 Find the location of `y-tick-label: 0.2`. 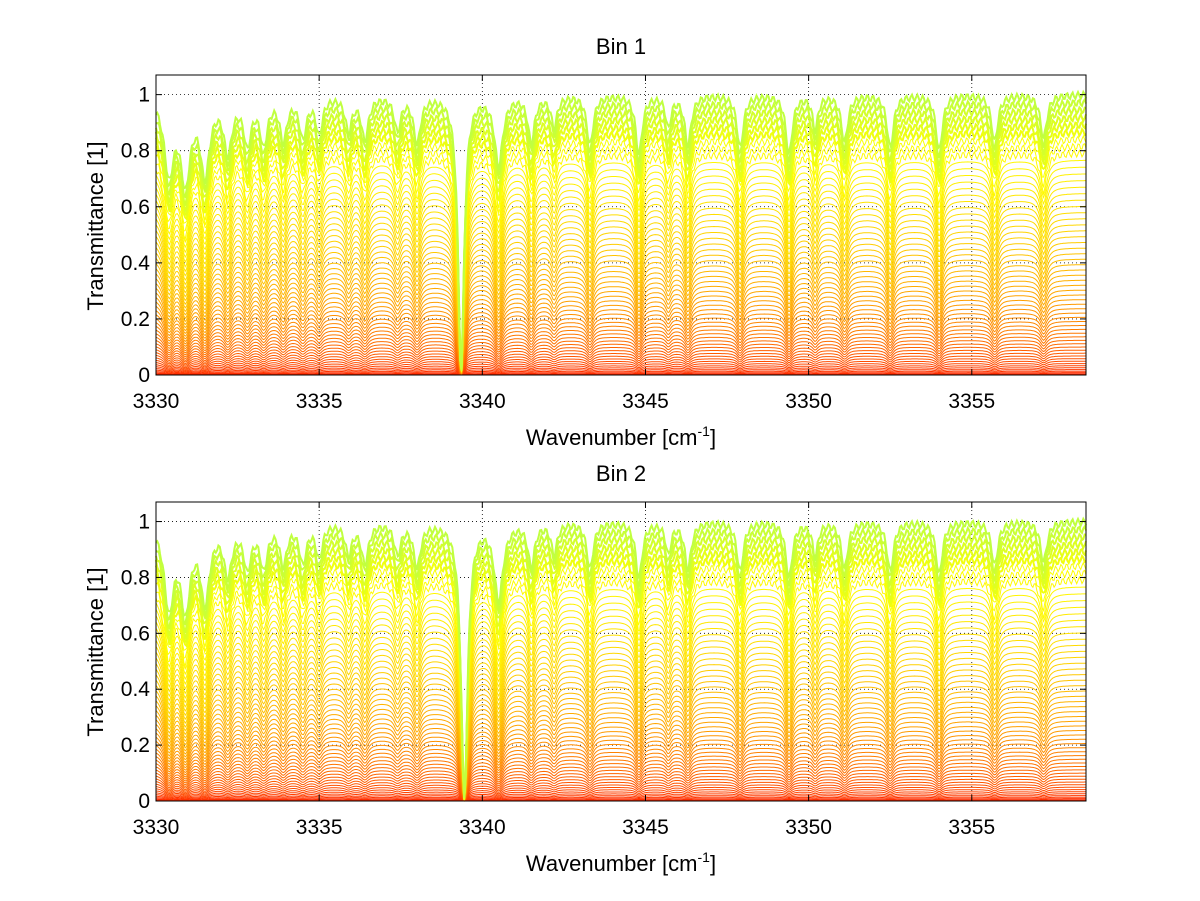

y-tick-label: 0.2 is located at coordinates (135, 745).